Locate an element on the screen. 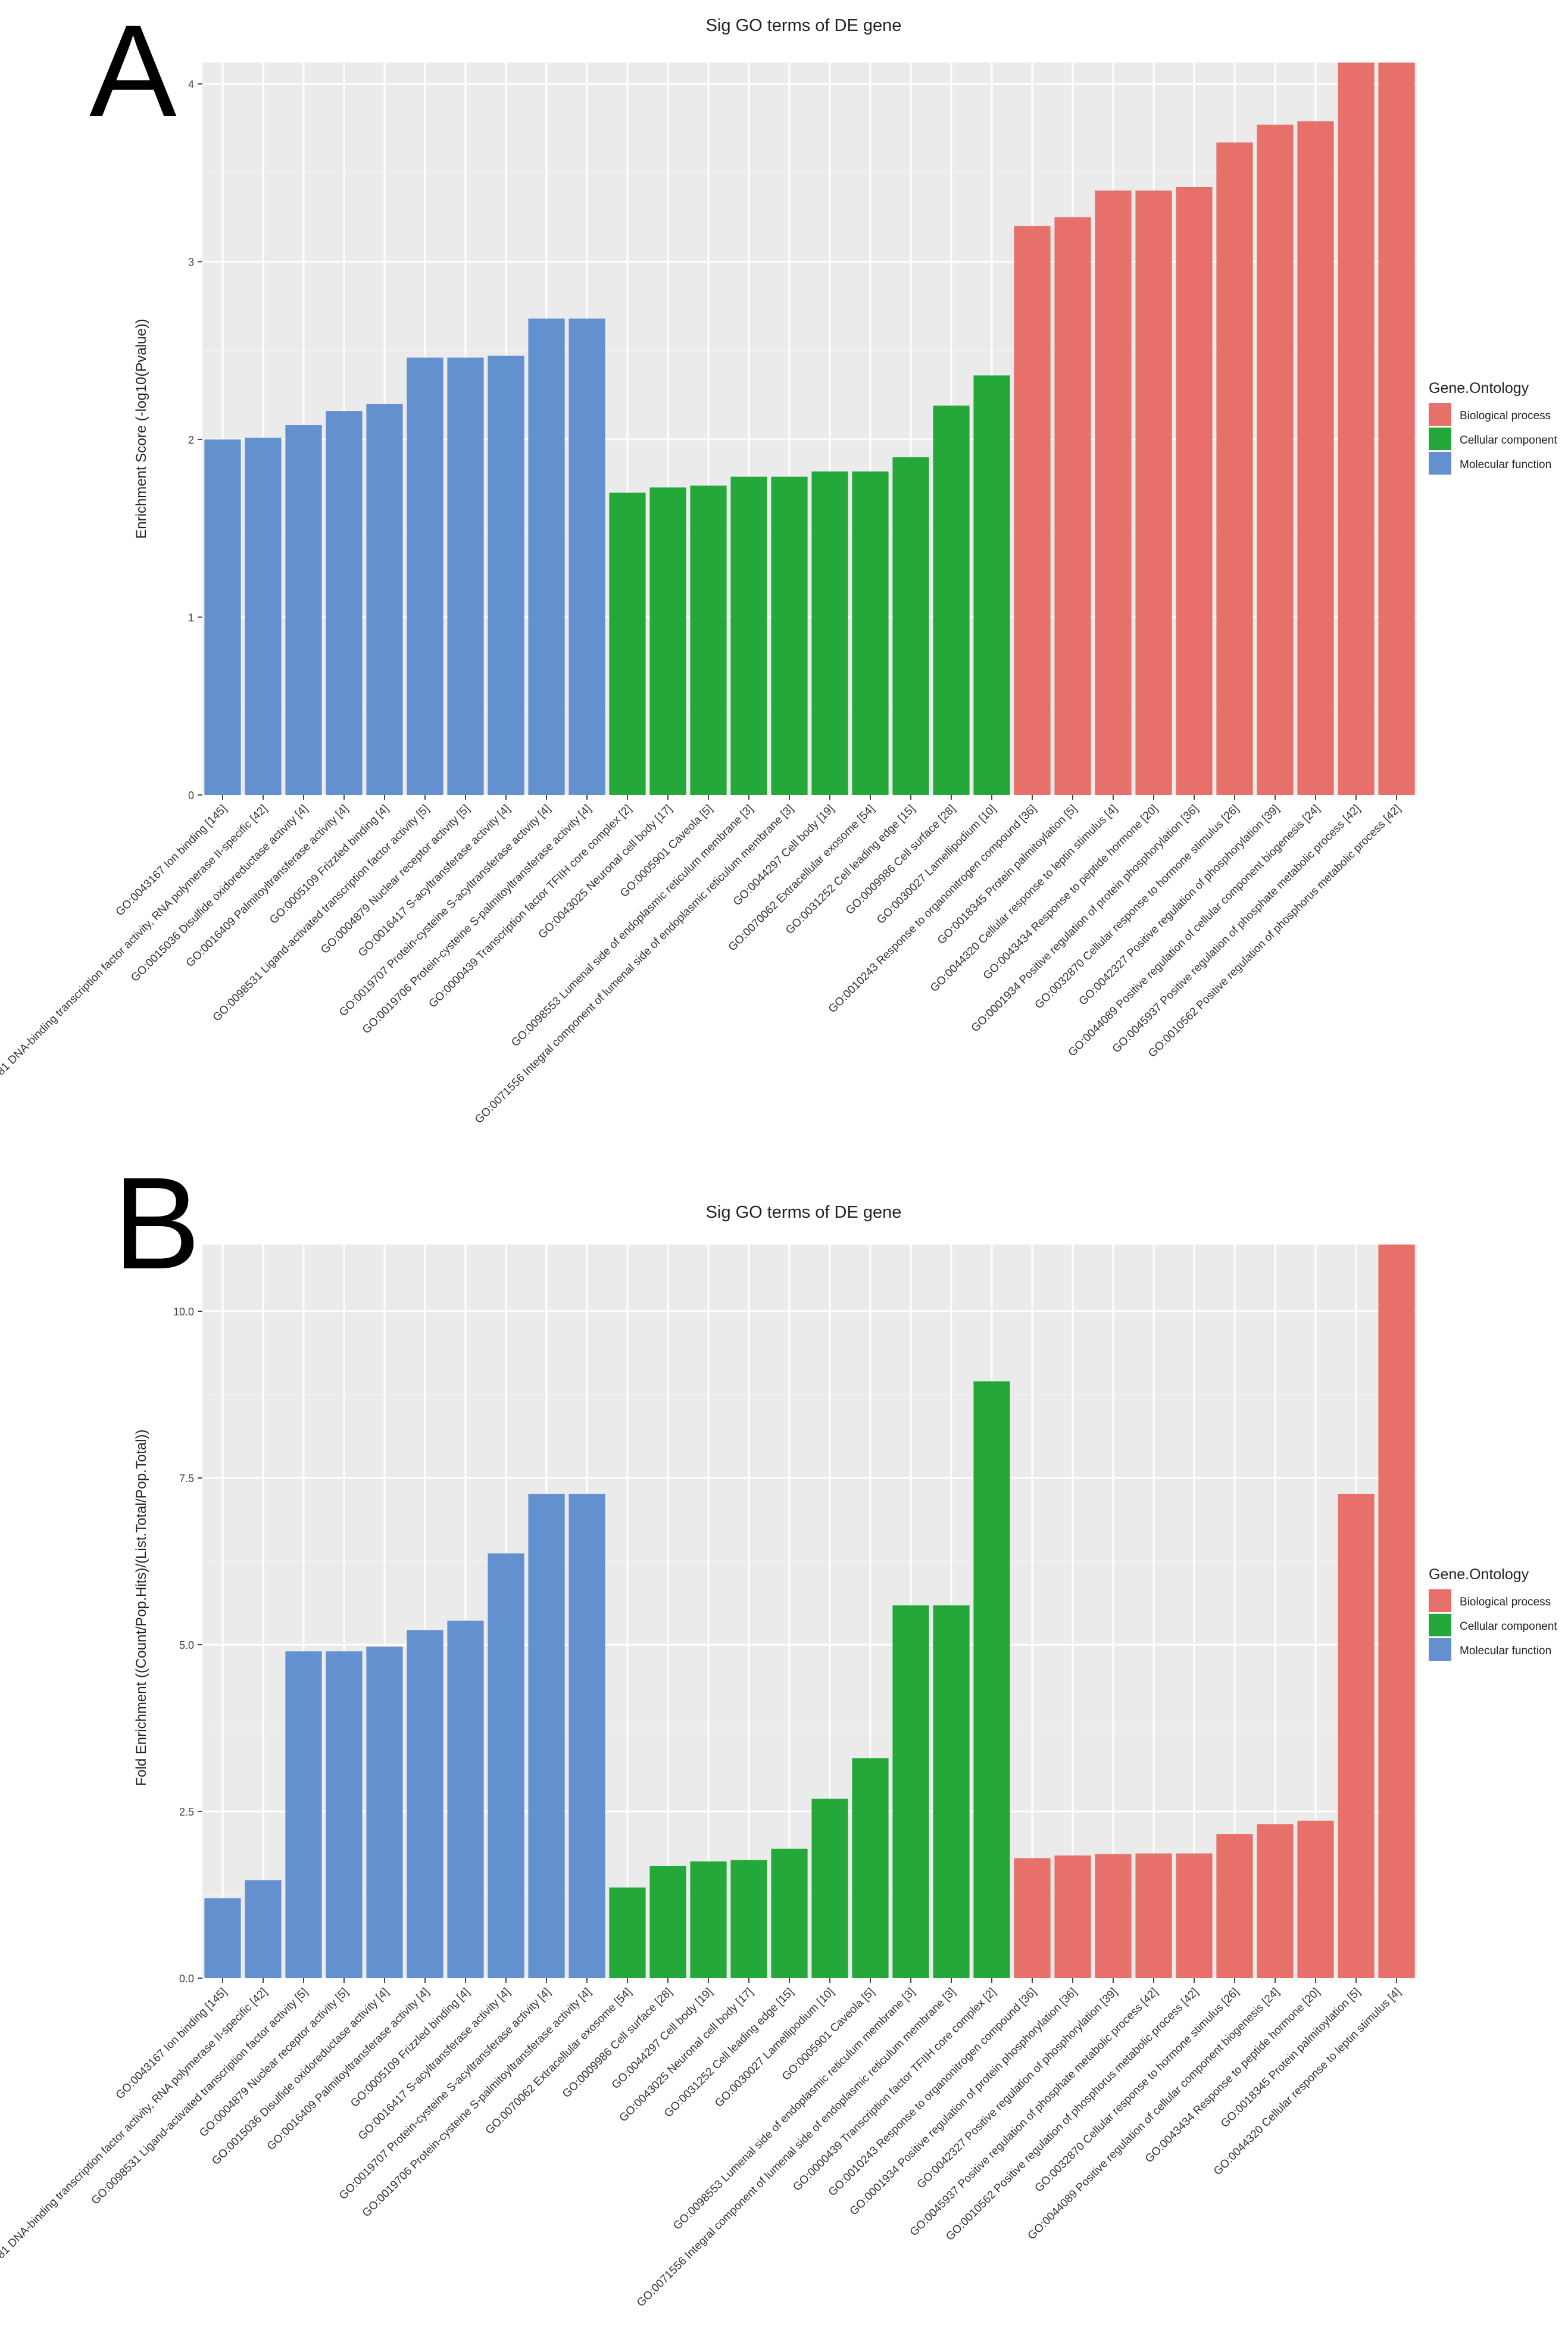 Image resolution: width=1568 pixels, height=2342 pixels. panel-b-title: Sig GO terms of DE gene is located at coordinates (804, 1213).